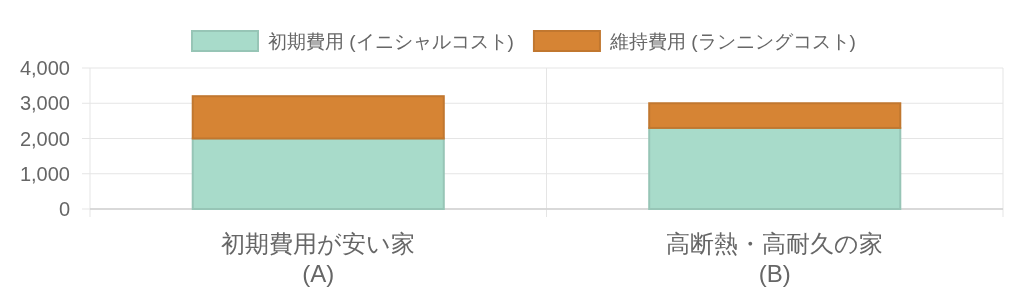  Describe the element at coordinates (732, 41) in the screenshot. I see `legend-label: 維持費用 (ランニングコスト)` at that location.